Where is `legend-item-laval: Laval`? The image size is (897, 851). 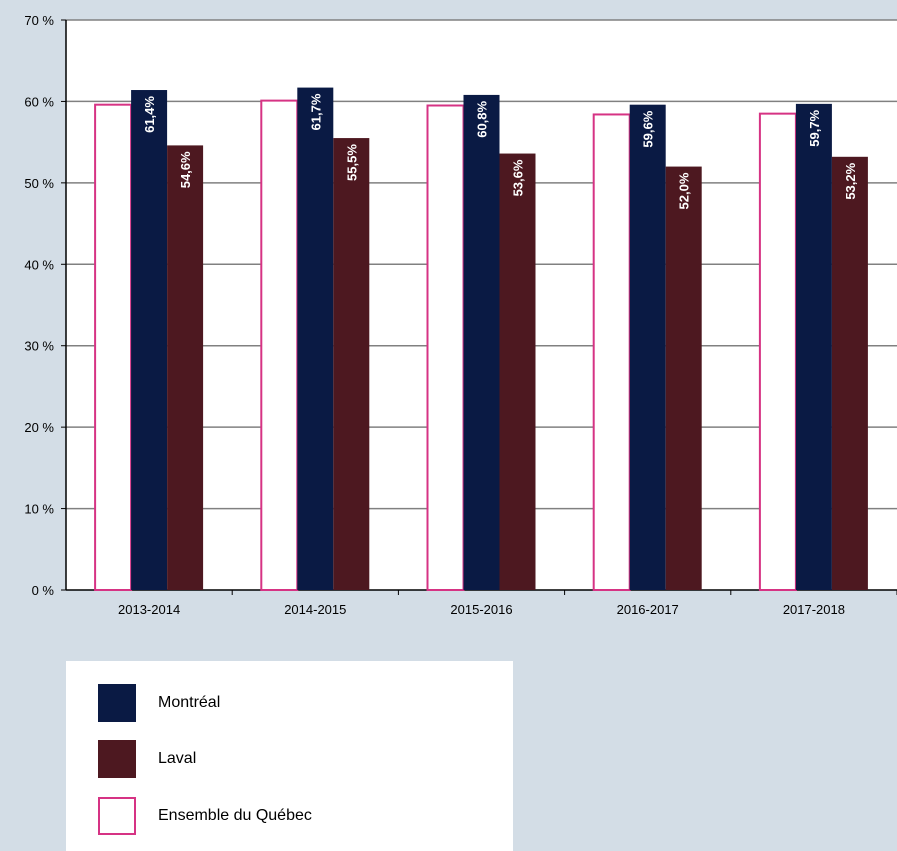
legend-item-laval: Laval is located at coordinates (147, 759).